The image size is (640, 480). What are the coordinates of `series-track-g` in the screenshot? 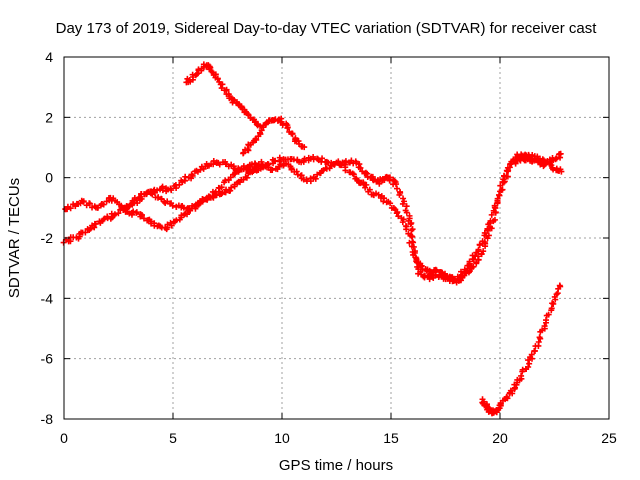 It's located at (459, 217).